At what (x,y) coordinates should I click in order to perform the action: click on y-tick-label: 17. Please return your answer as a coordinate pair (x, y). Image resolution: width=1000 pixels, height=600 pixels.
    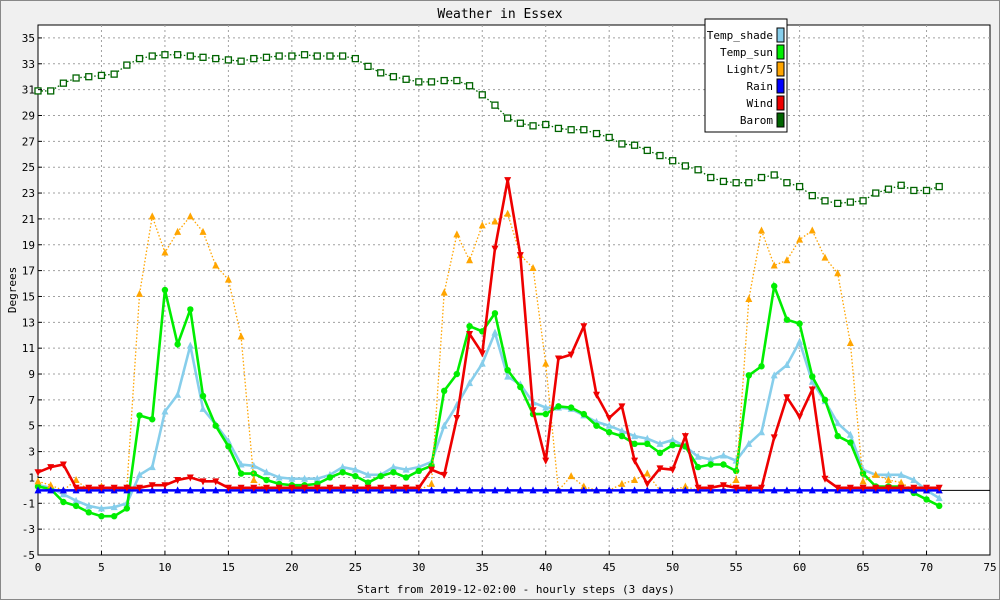
    Looking at the image, I should click on (28, 271).